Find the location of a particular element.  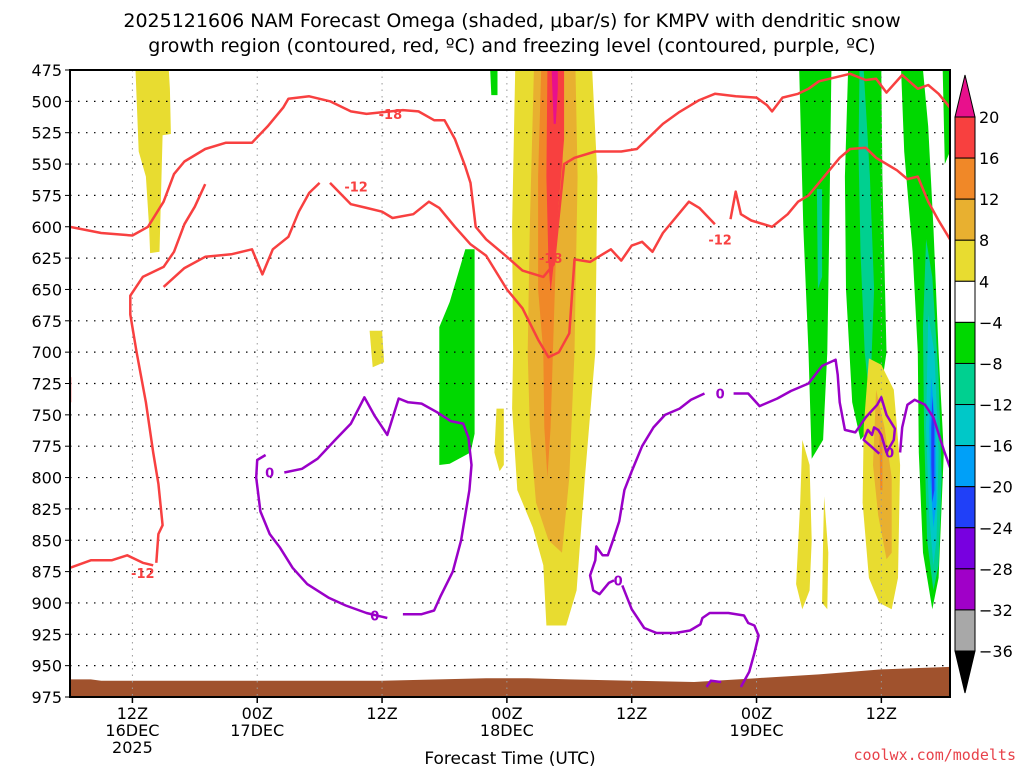

y-tick-label: 750 is located at coordinates (46, 415).